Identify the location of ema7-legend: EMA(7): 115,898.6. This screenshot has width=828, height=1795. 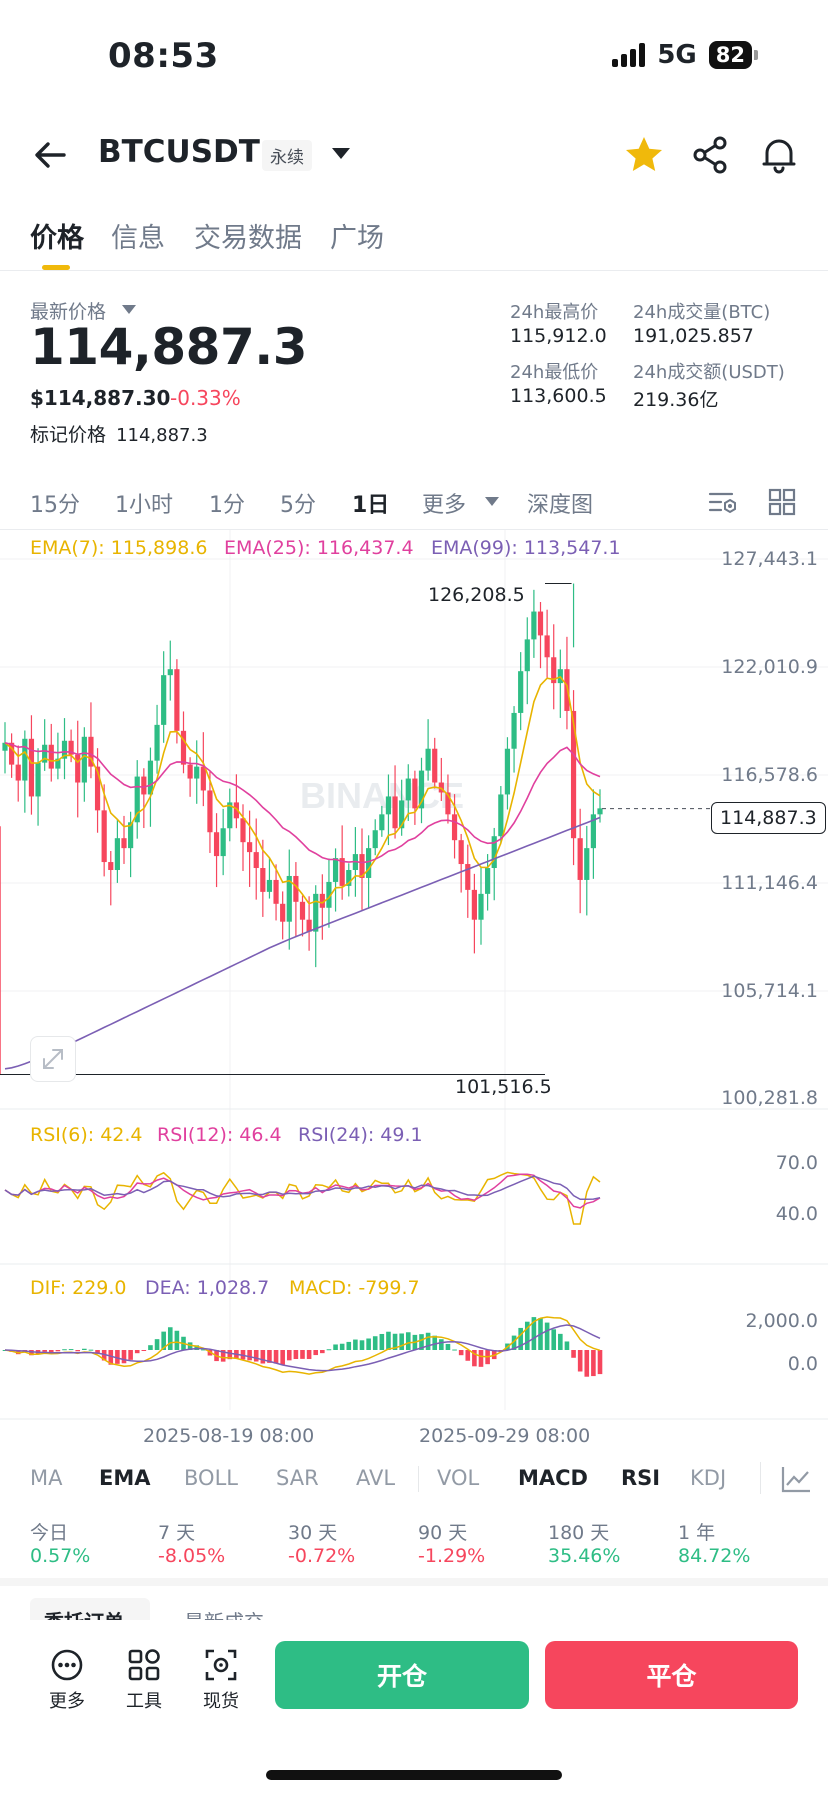
(119, 548).